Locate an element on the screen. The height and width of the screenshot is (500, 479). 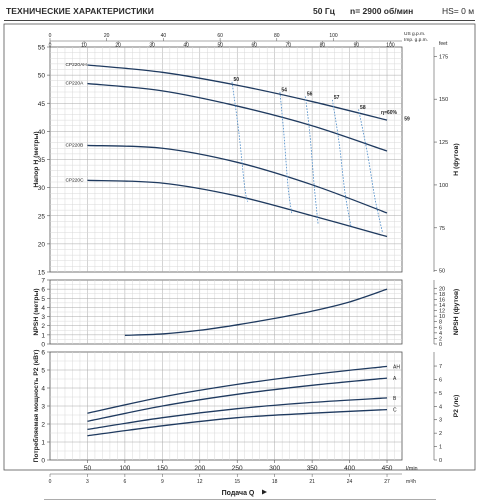
x-tick-label-lmin: 350 is located at coordinates (312, 468).